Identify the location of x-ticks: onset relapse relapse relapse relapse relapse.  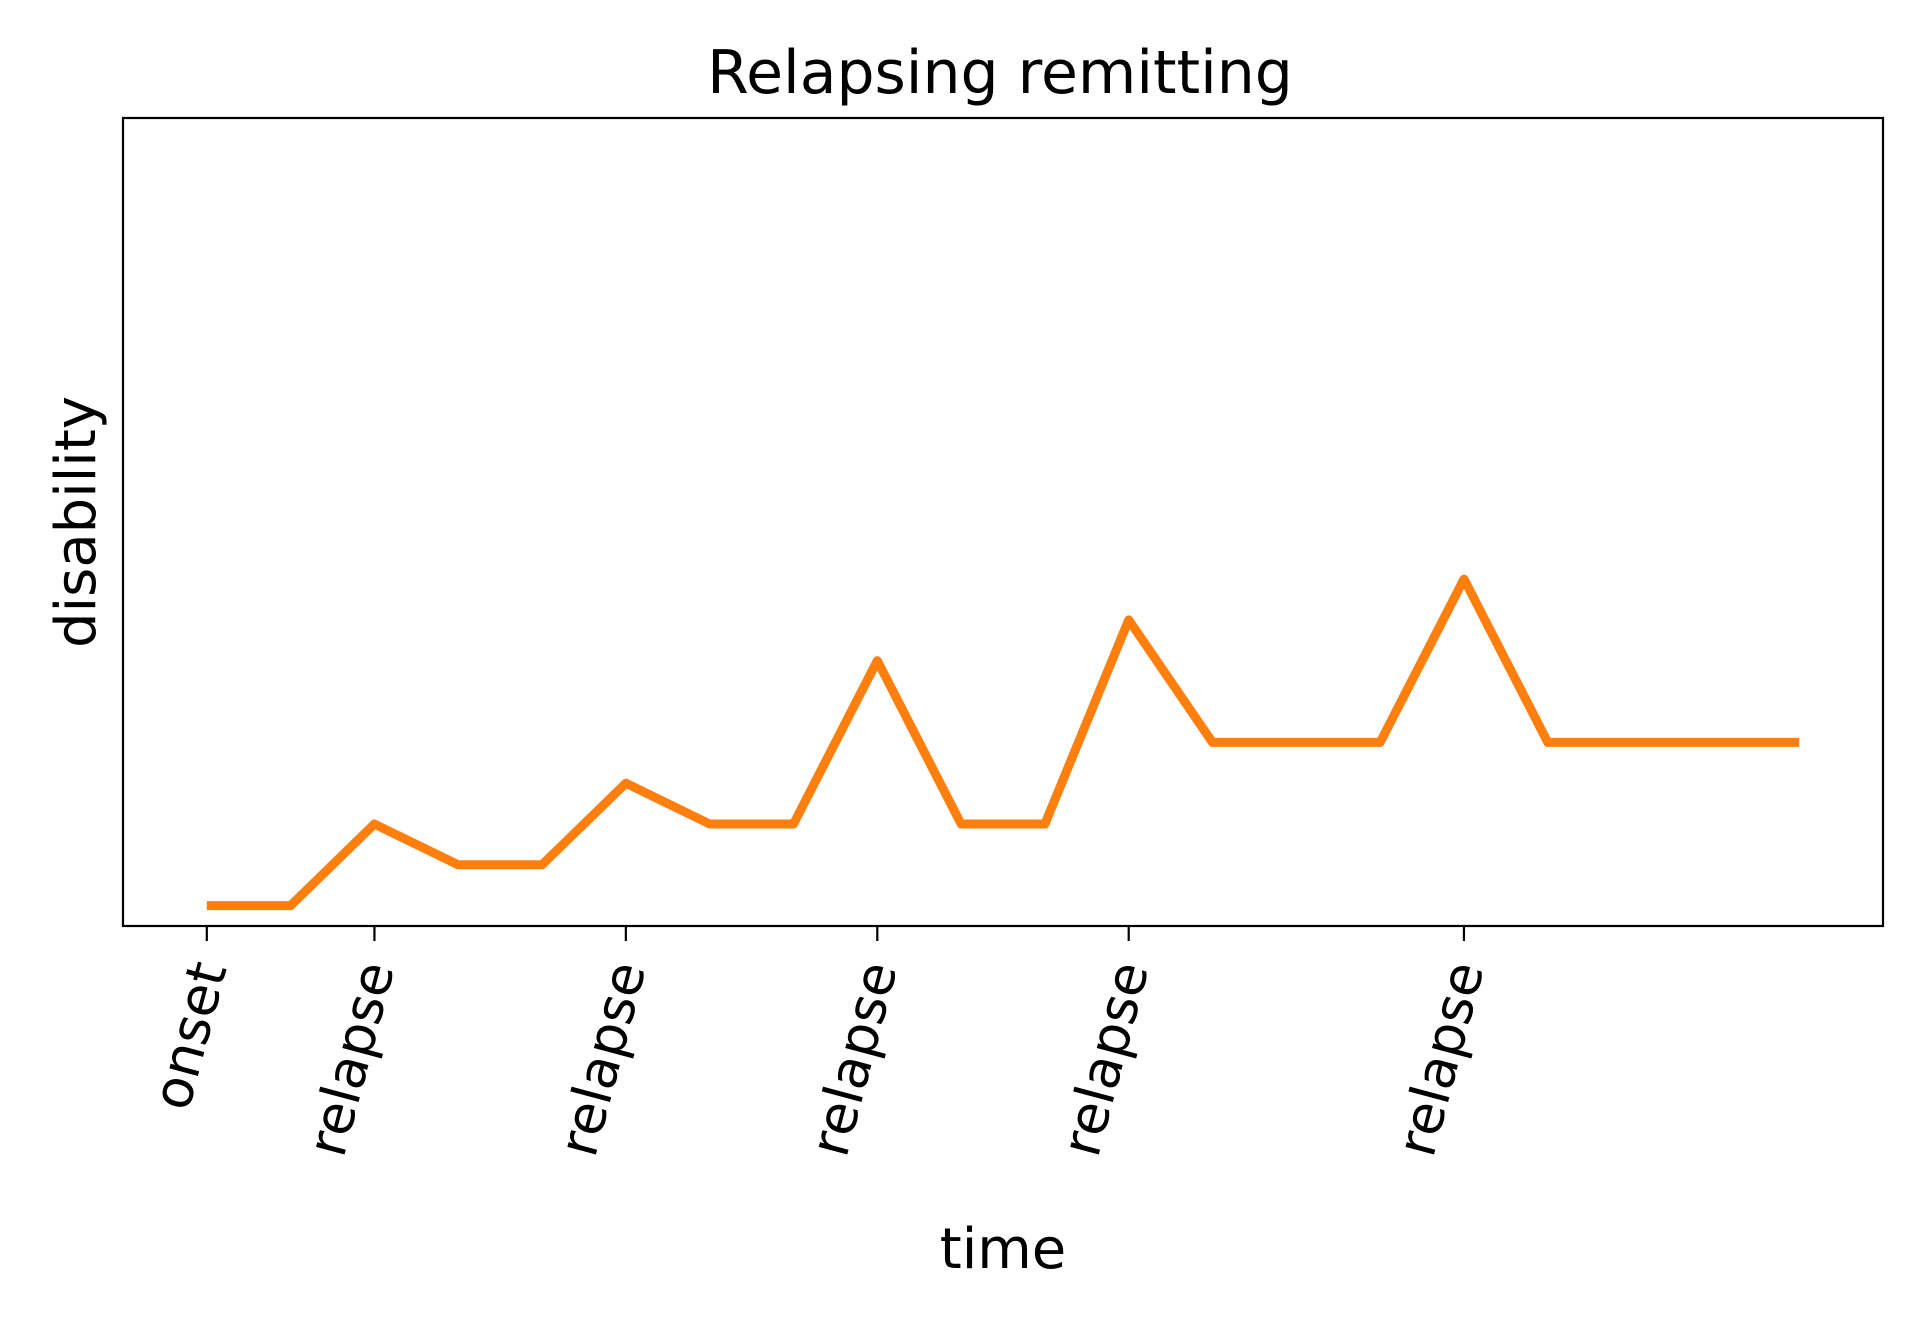
(818, 1044).